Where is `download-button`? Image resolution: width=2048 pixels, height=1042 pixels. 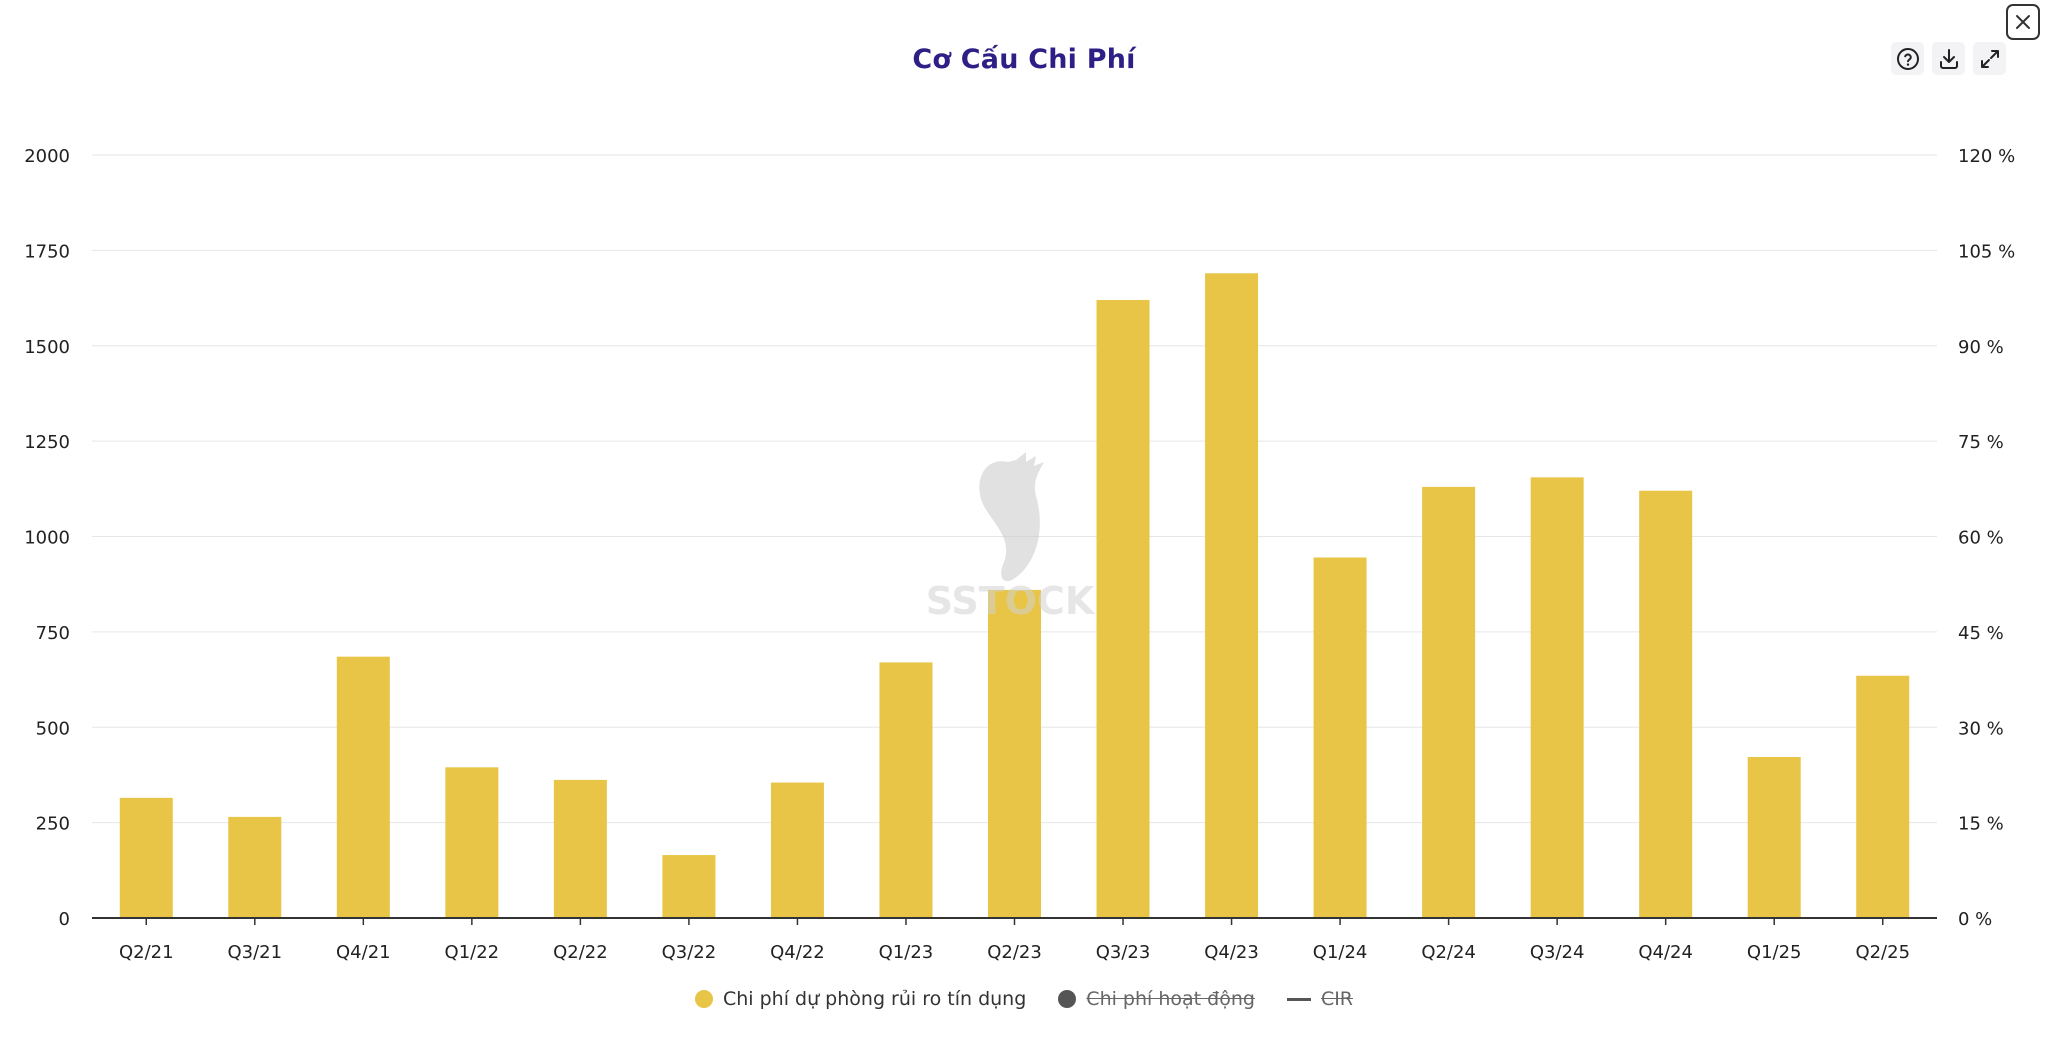
download-button is located at coordinates (1948, 58).